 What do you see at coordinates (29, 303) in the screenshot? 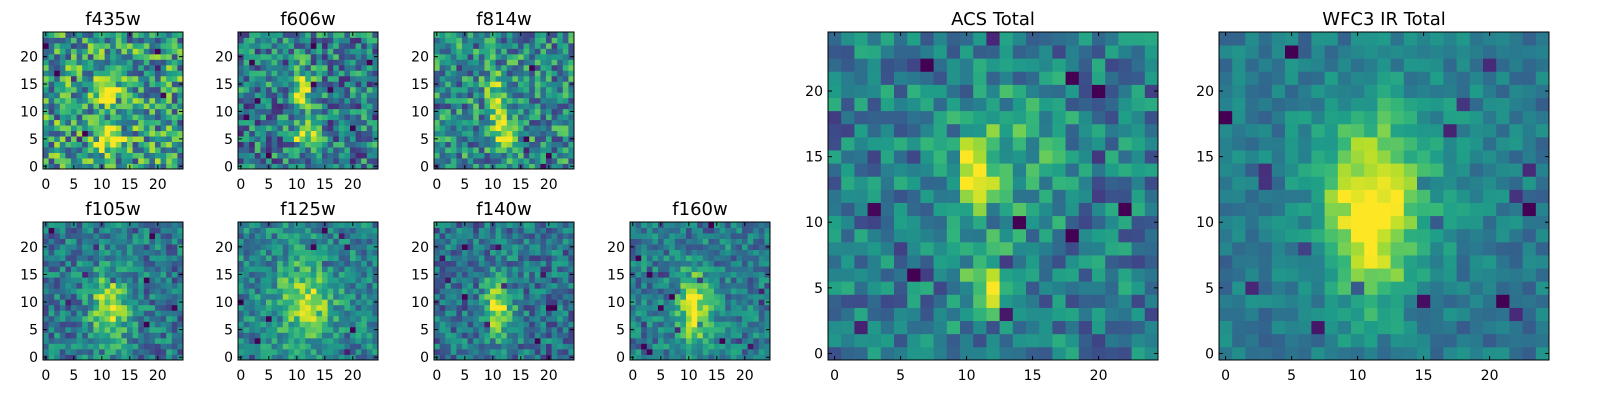
I see `y-tick-label: 10` at bounding box center [29, 303].